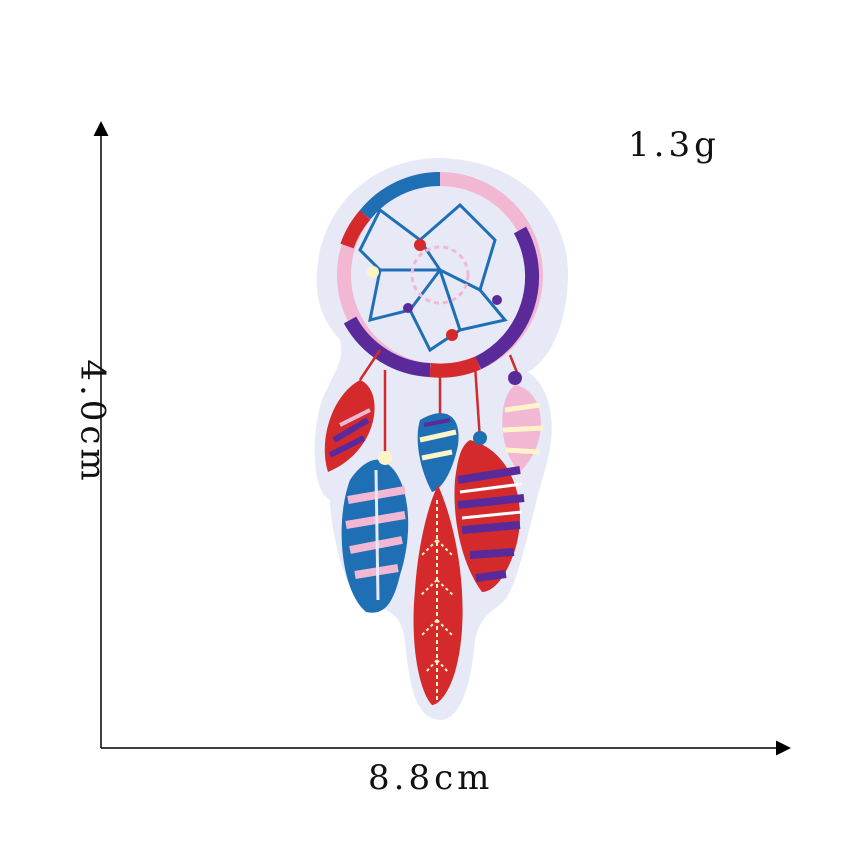 Image resolution: width=850 pixels, height=850 pixels. I want to click on web-pattern, so click(433, 277).